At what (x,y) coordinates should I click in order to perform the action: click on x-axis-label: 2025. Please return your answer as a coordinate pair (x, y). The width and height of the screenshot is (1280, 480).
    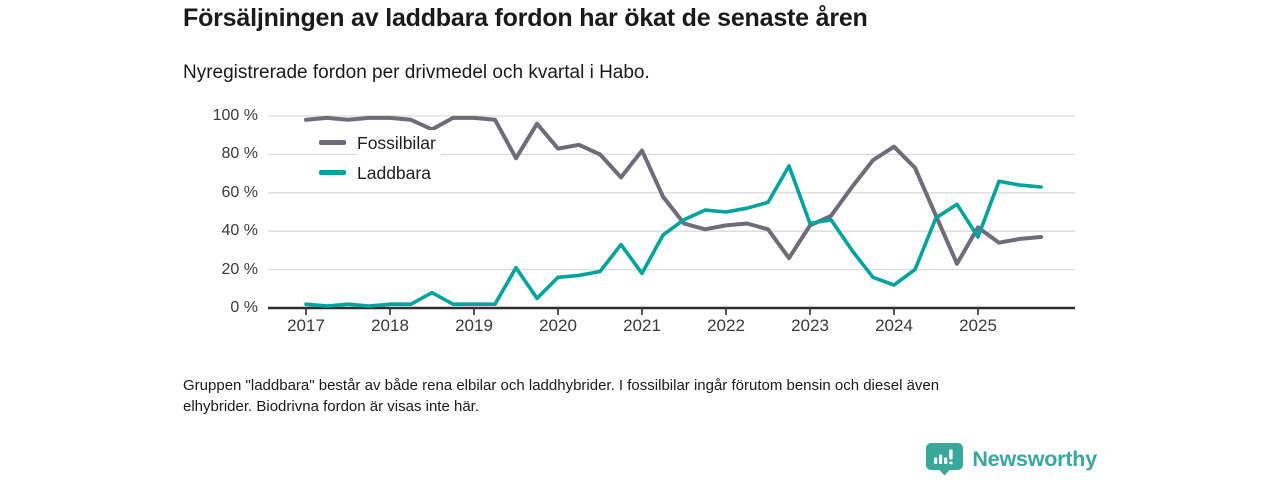
    Looking at the image, I should click on (978, 325).